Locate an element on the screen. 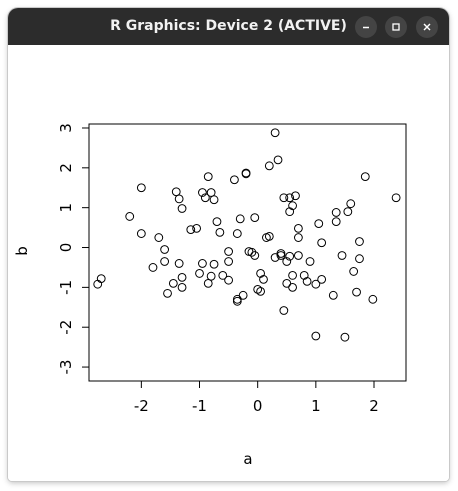 This screenshot has height=491, width=458. close-button is located at coordinates (427, 27).